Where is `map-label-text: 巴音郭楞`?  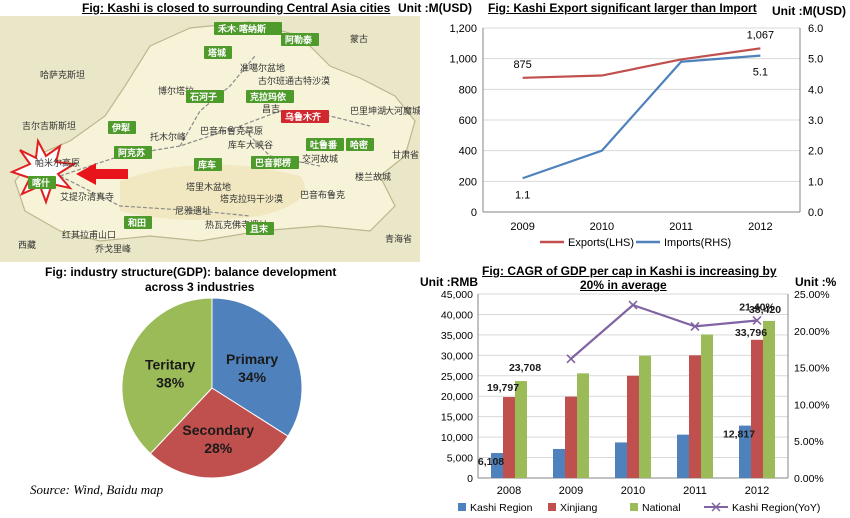
map-label-text: 巴音郭楞 is located at coordinates (273, 162).